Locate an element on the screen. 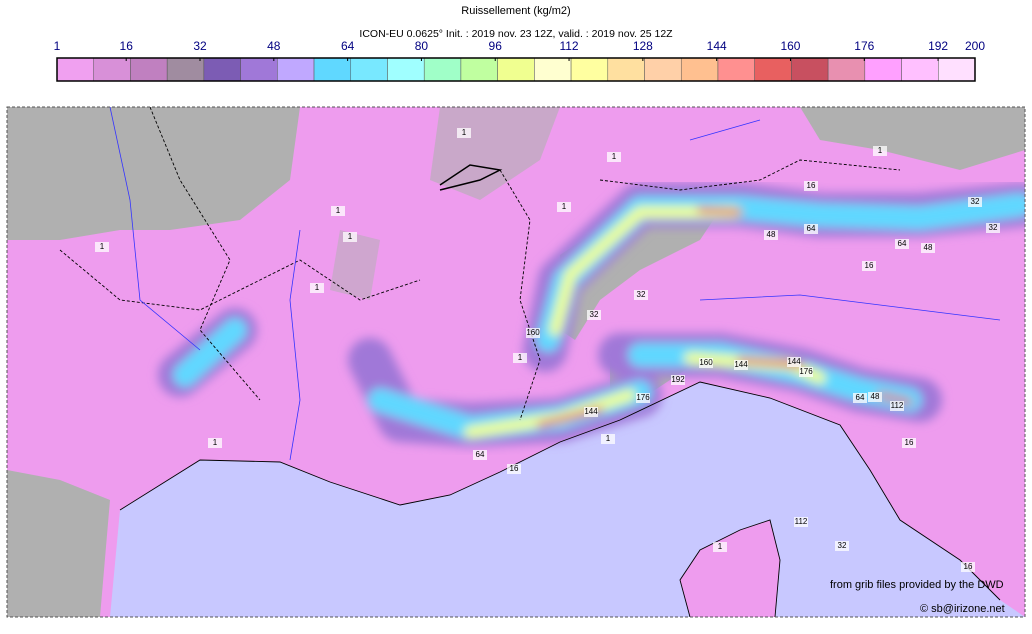 The height and width of the screenshot is (634, 1032). colorbar-frame is located at coordinates (516, 69).